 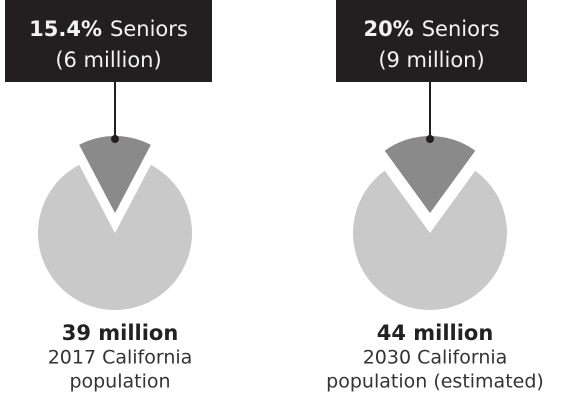 I want to click on value-label: 15.4%, so click(x=65, y=29).